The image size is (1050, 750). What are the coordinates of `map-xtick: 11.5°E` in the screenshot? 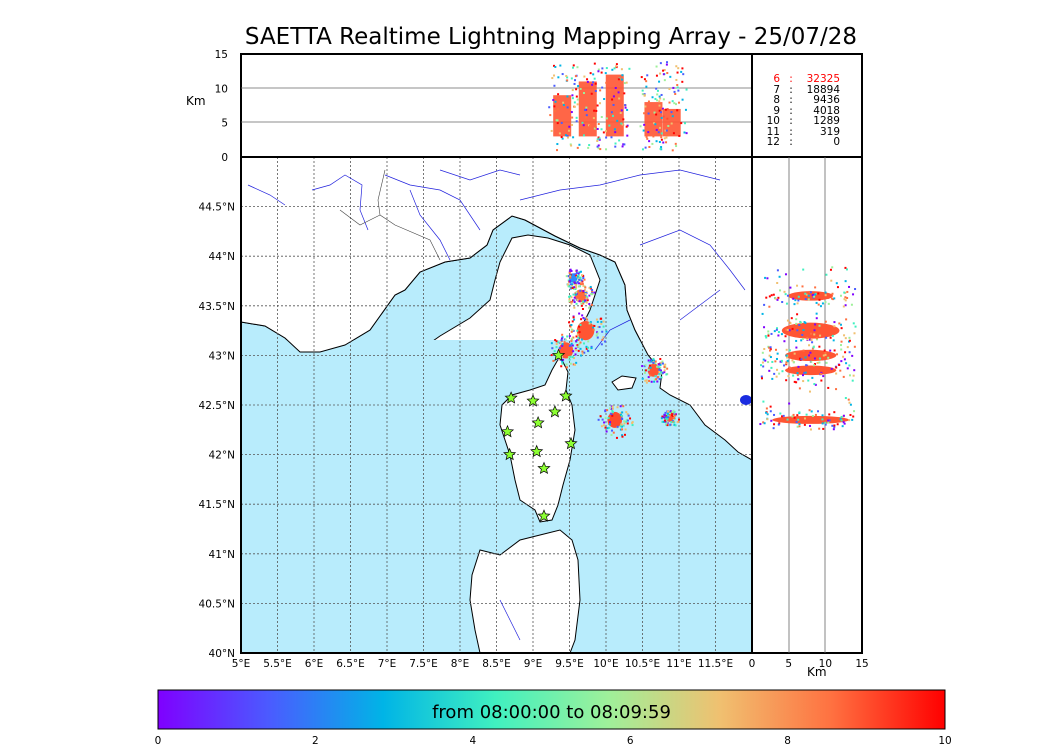 It's located at (715, 664).